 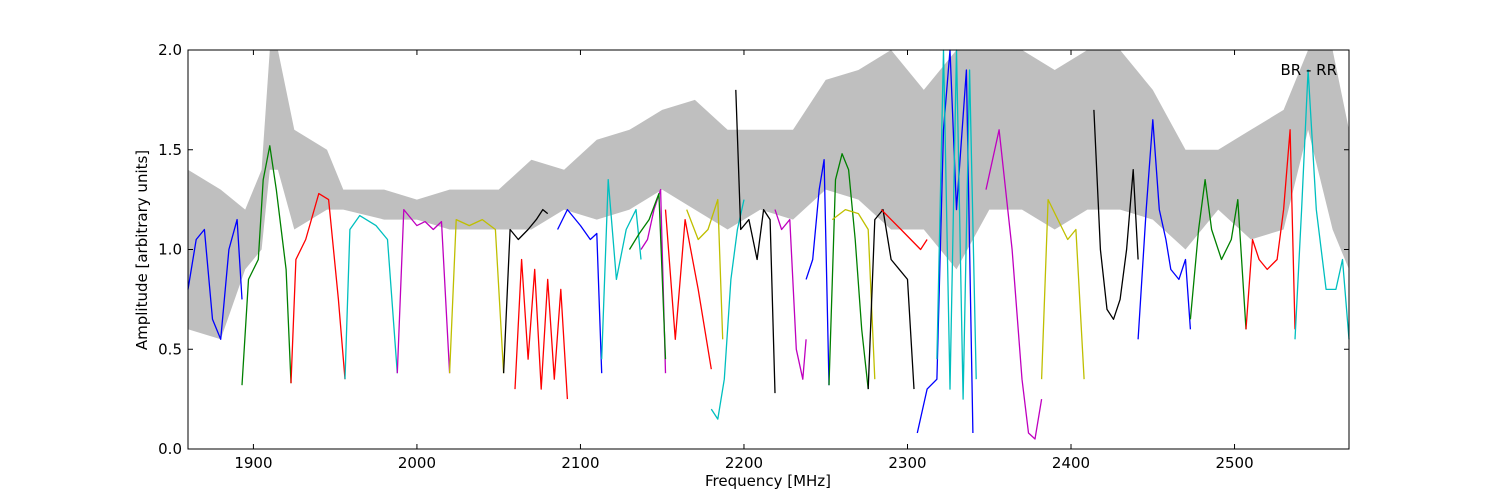 What do you see at coordinates (417, 463) in the screenshot?
I see `x-tick-label: 2000` at bounding box center [417, 463].